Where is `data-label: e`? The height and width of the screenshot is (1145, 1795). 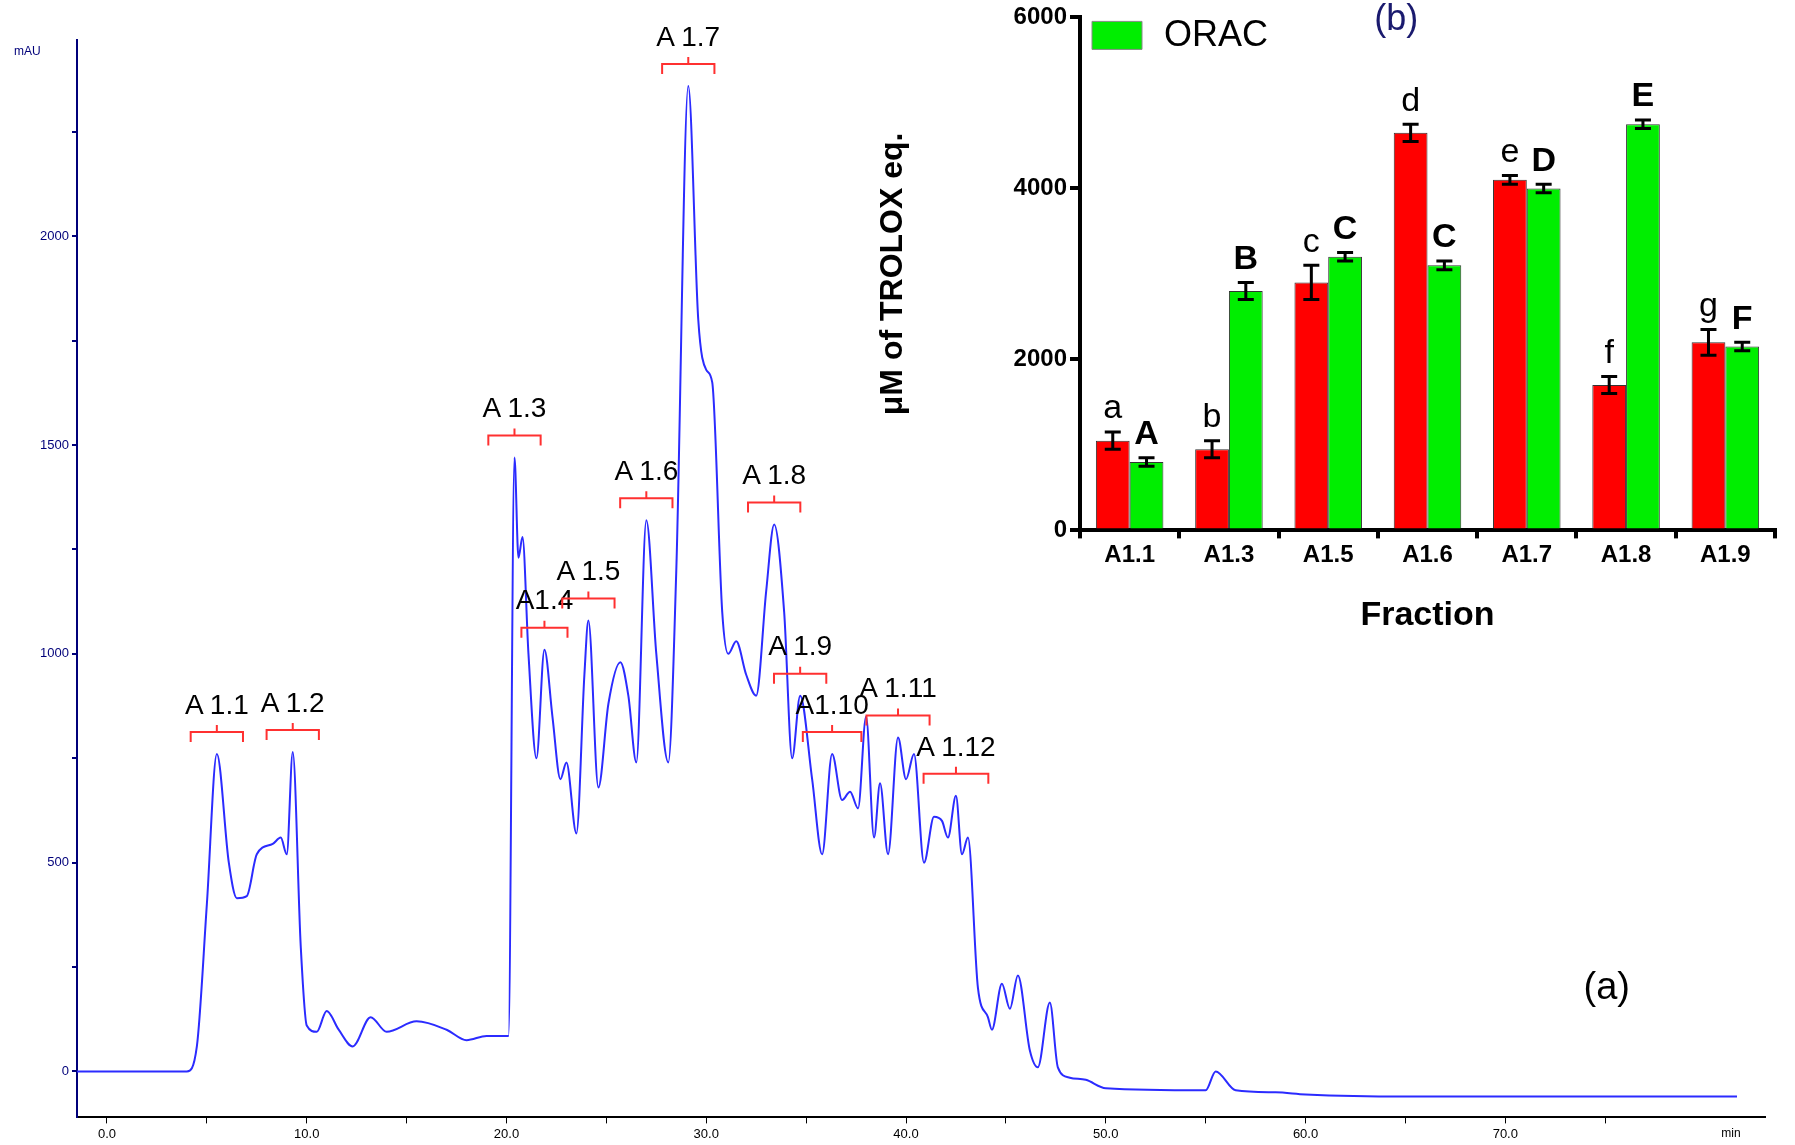 data-label: e is located at coordinates (1510, 149).